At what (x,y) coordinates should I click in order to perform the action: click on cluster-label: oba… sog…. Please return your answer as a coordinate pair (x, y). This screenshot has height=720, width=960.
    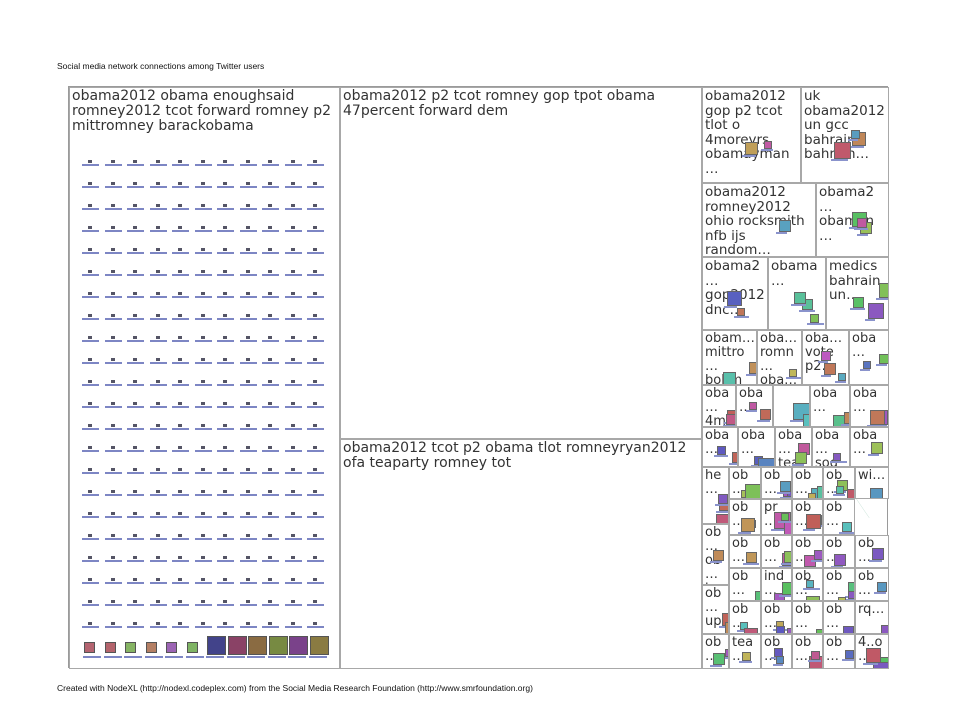
    Looking at the image, I should click on (827, 447).